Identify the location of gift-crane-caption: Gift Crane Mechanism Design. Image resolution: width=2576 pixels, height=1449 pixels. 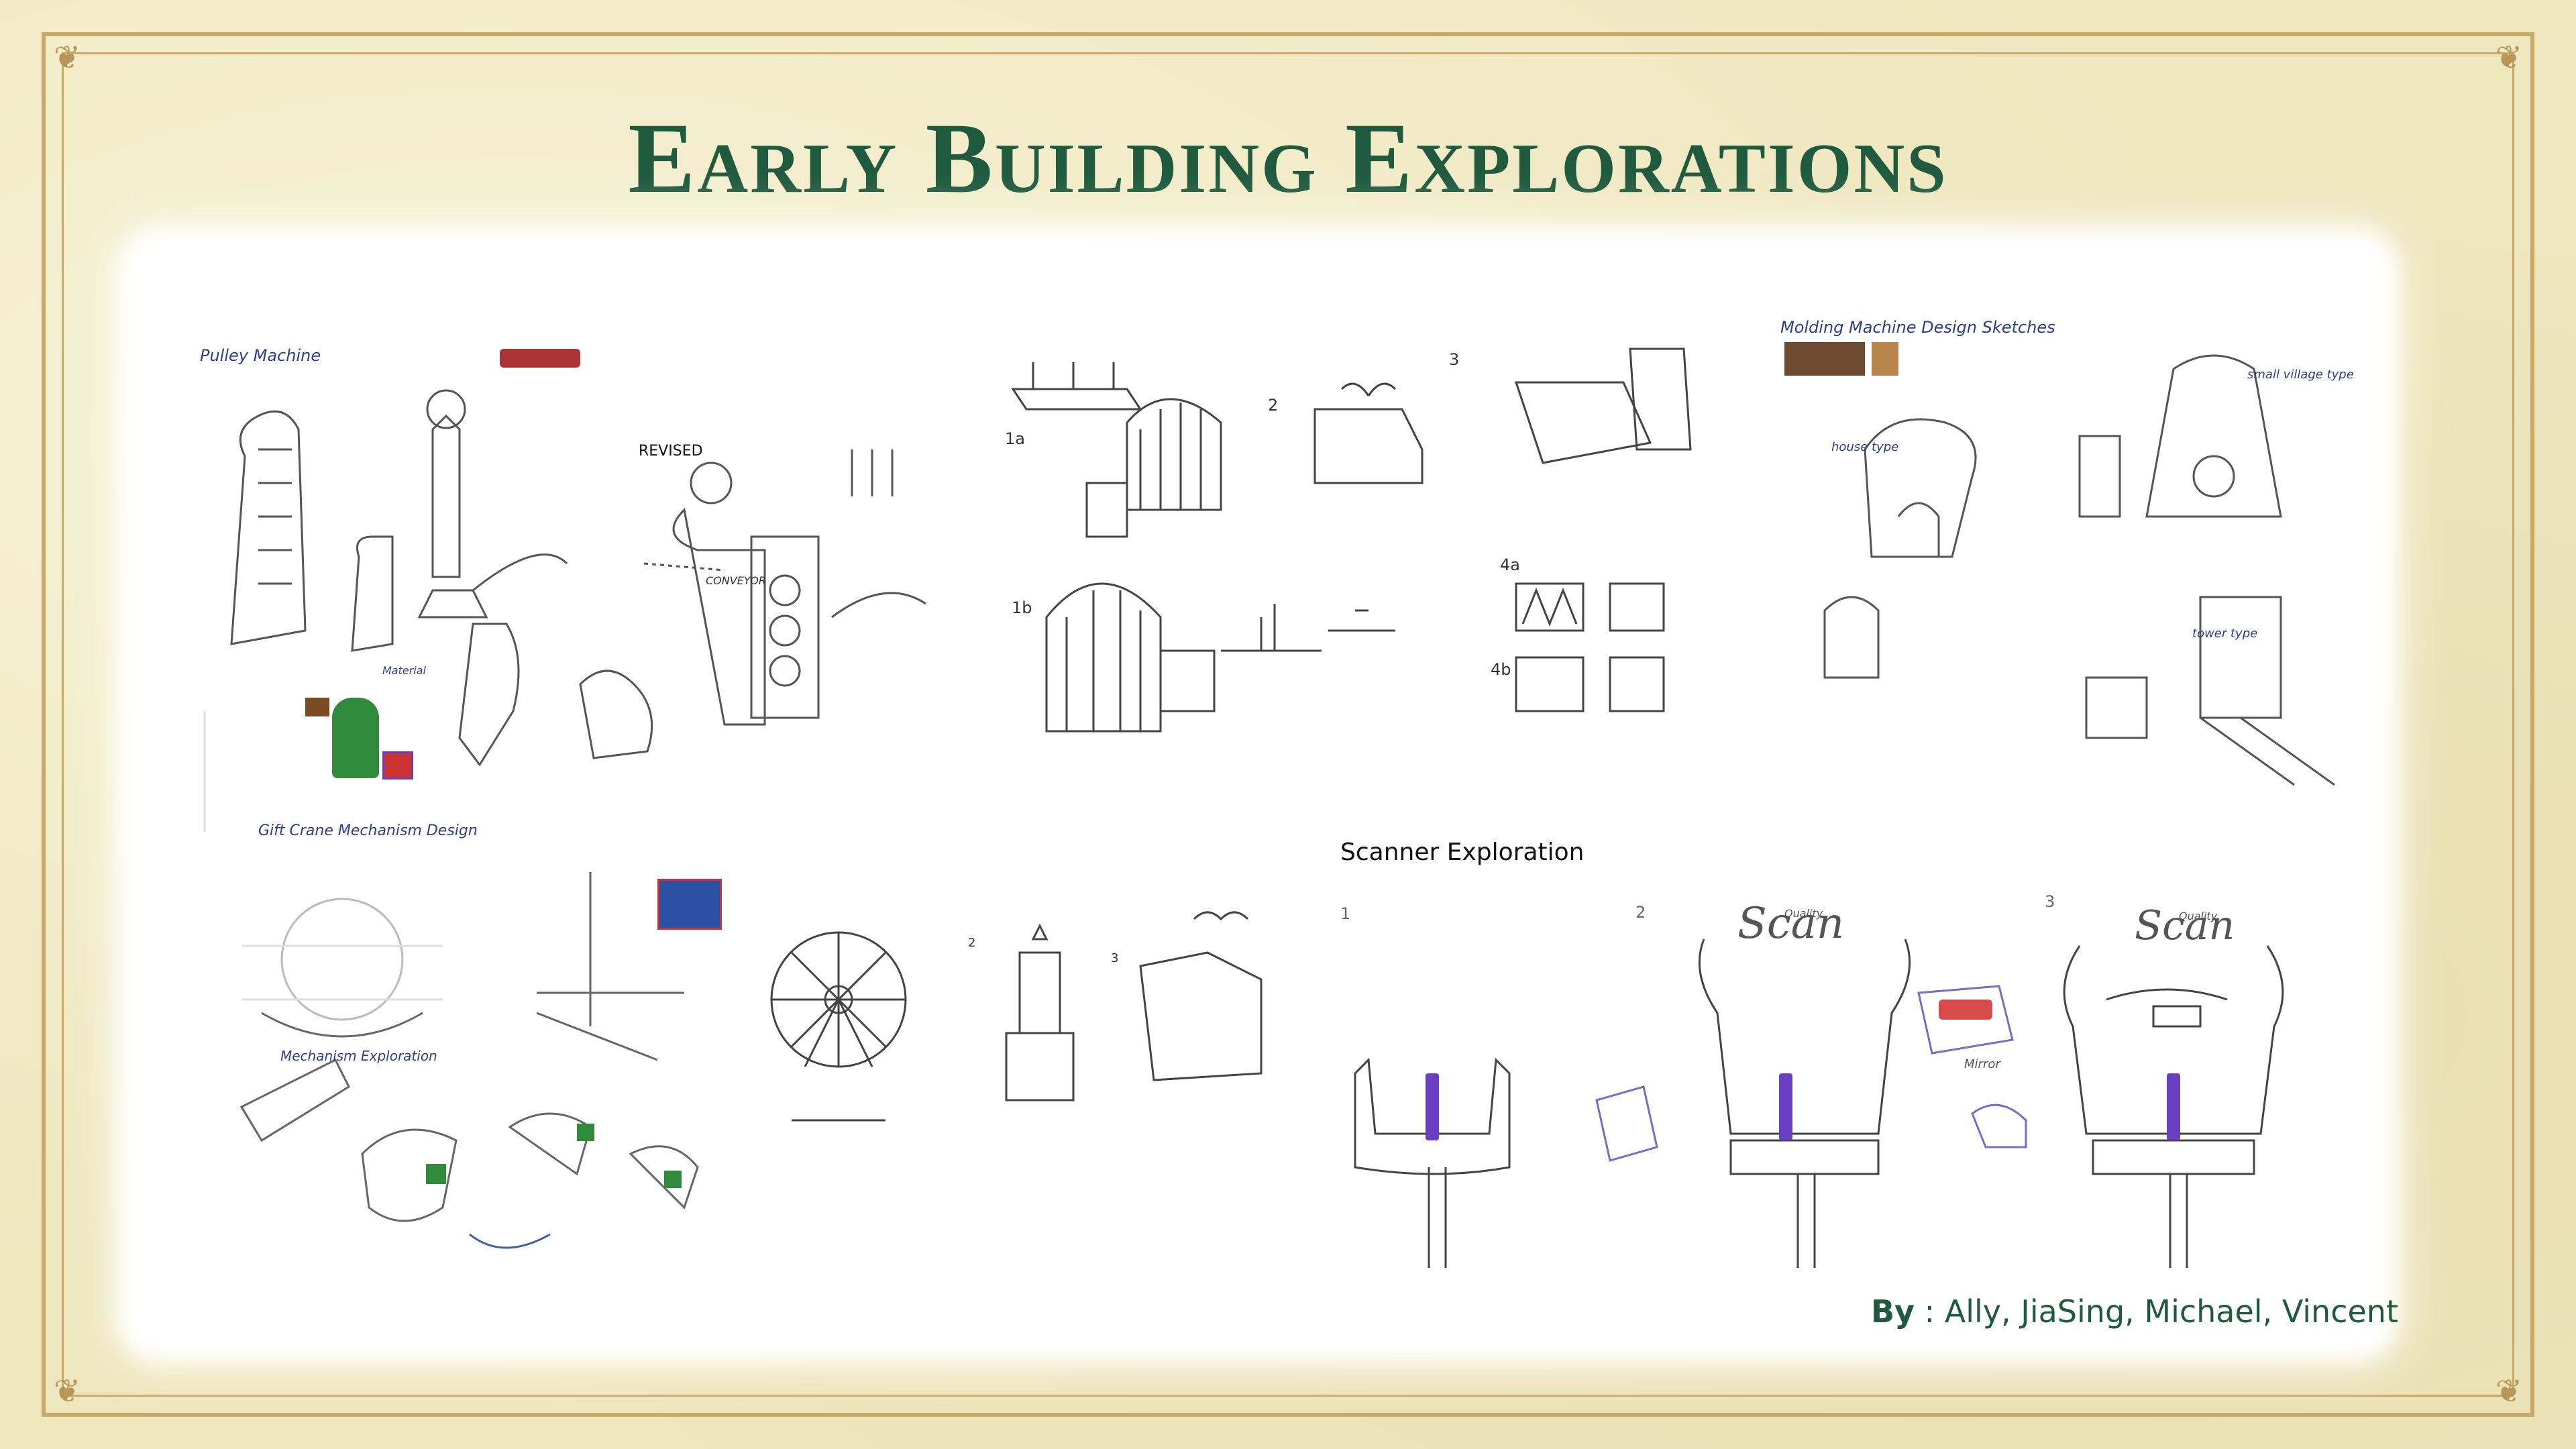
(368, 830).